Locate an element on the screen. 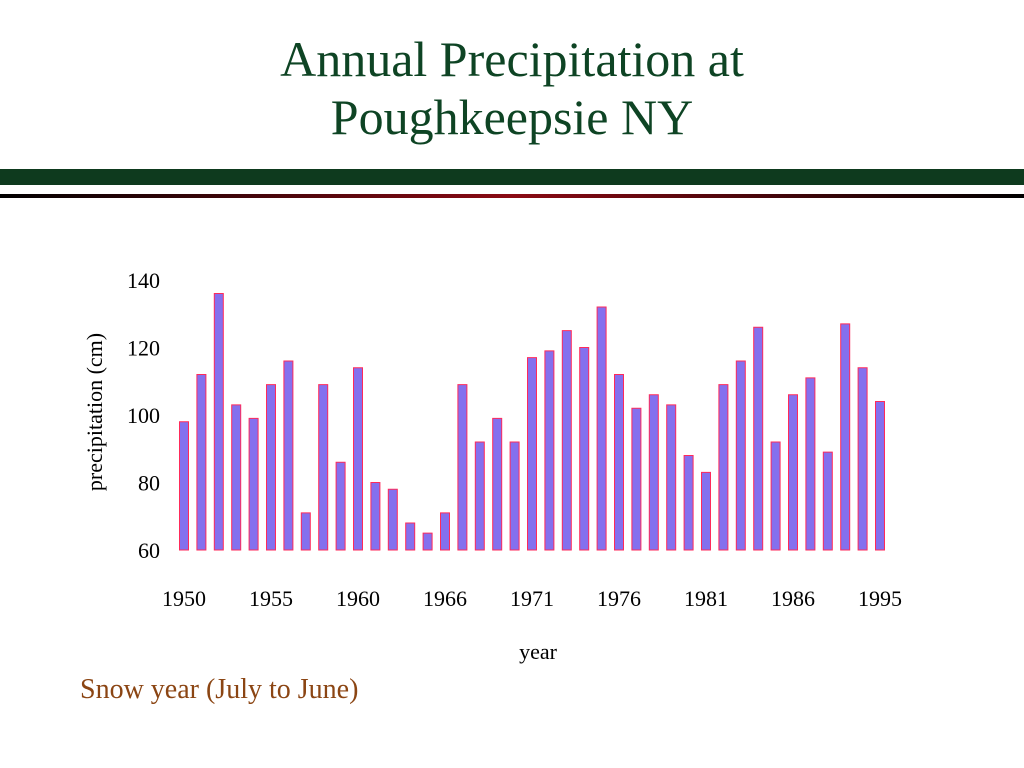 The width and height of the screenshot is (1024, 768). x-tick-label: 1995 is located at coordinates (880, 598).